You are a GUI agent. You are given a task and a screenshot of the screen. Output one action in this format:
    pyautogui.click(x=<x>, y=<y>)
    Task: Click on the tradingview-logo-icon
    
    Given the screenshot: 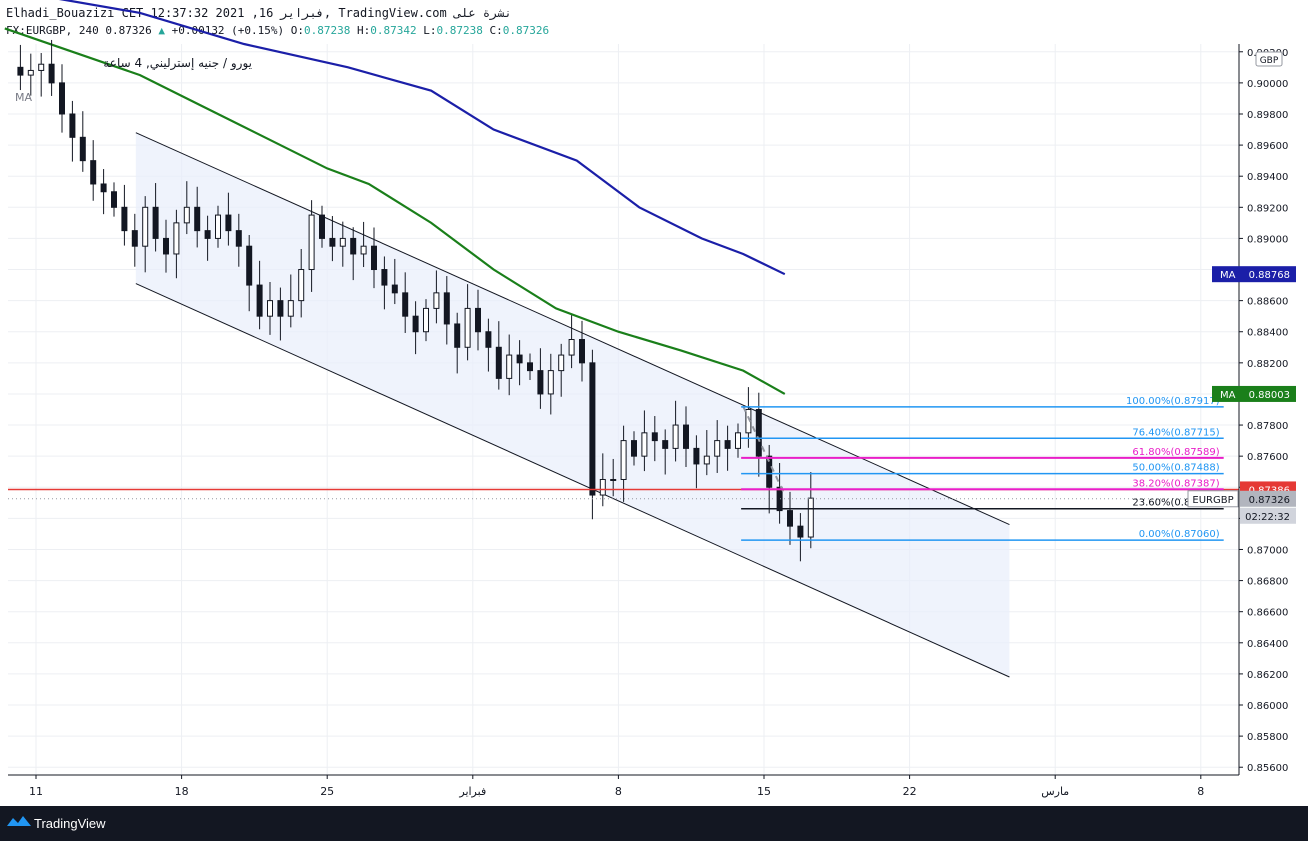 What is the action you would take?
    pyautogui.click(x=19, y=822)
    